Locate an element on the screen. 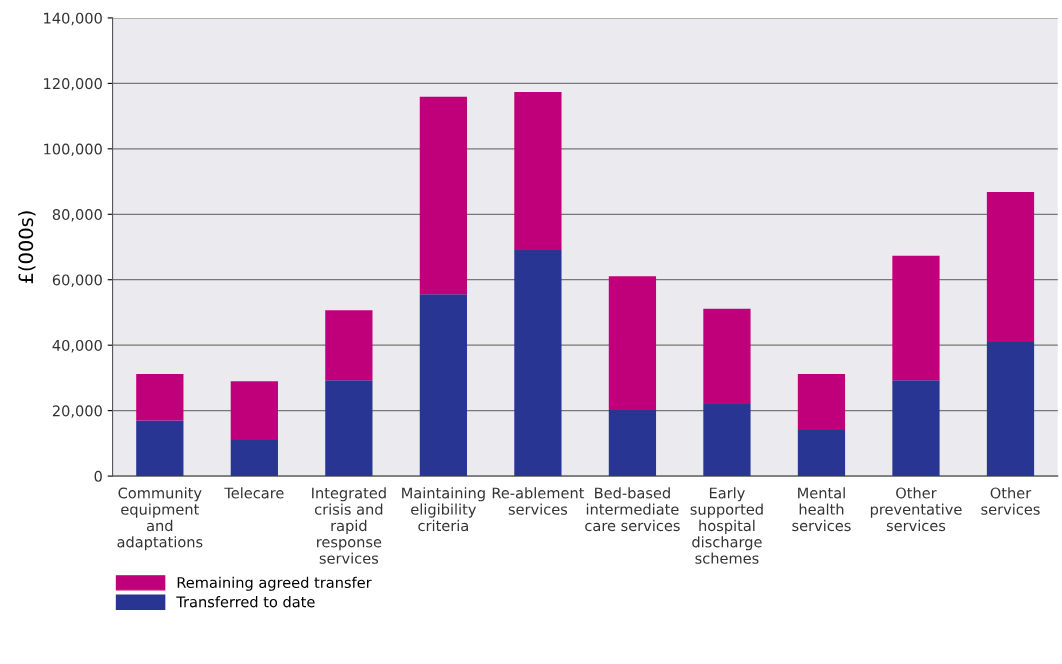 This screenshot has height=664, width=1062. x-tick-label: Mental health services is located at coordinates (821, 509).